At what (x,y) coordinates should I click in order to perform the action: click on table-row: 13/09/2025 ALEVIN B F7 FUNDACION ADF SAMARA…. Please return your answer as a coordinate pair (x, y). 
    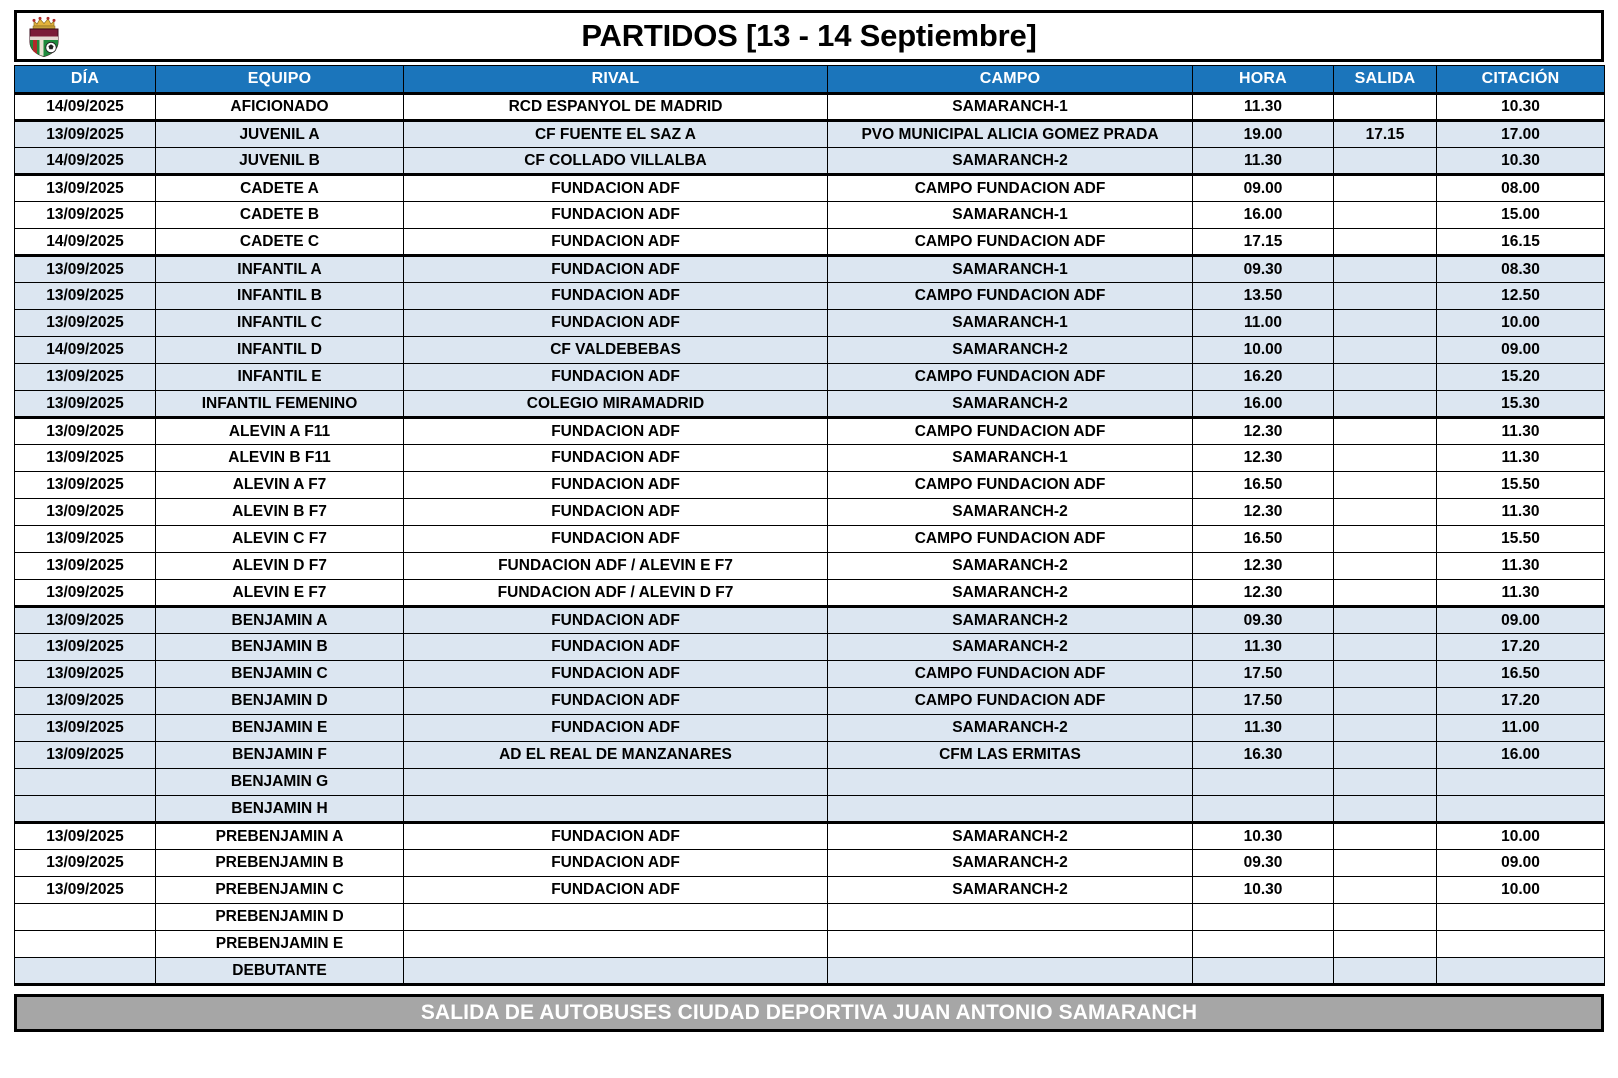
    Looking at the image, I should click on (809, 512).